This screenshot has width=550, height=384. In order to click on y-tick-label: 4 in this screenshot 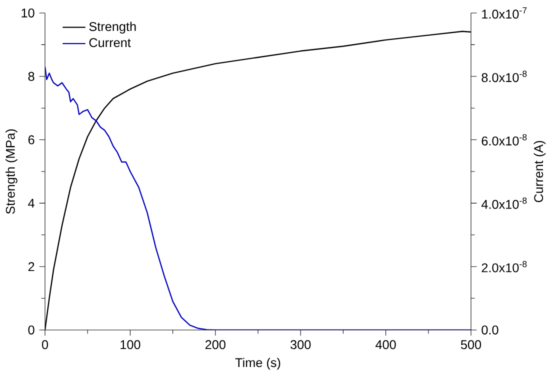, I will do `click(31, 203)`.